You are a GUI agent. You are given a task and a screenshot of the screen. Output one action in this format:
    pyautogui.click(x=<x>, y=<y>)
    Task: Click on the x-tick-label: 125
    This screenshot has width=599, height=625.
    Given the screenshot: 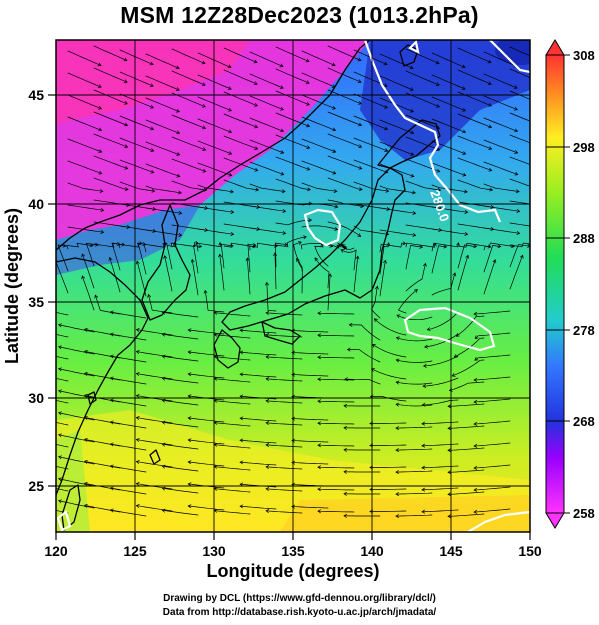 What is the action you would take?
    pyautogui.click(x=135, y=551)
    